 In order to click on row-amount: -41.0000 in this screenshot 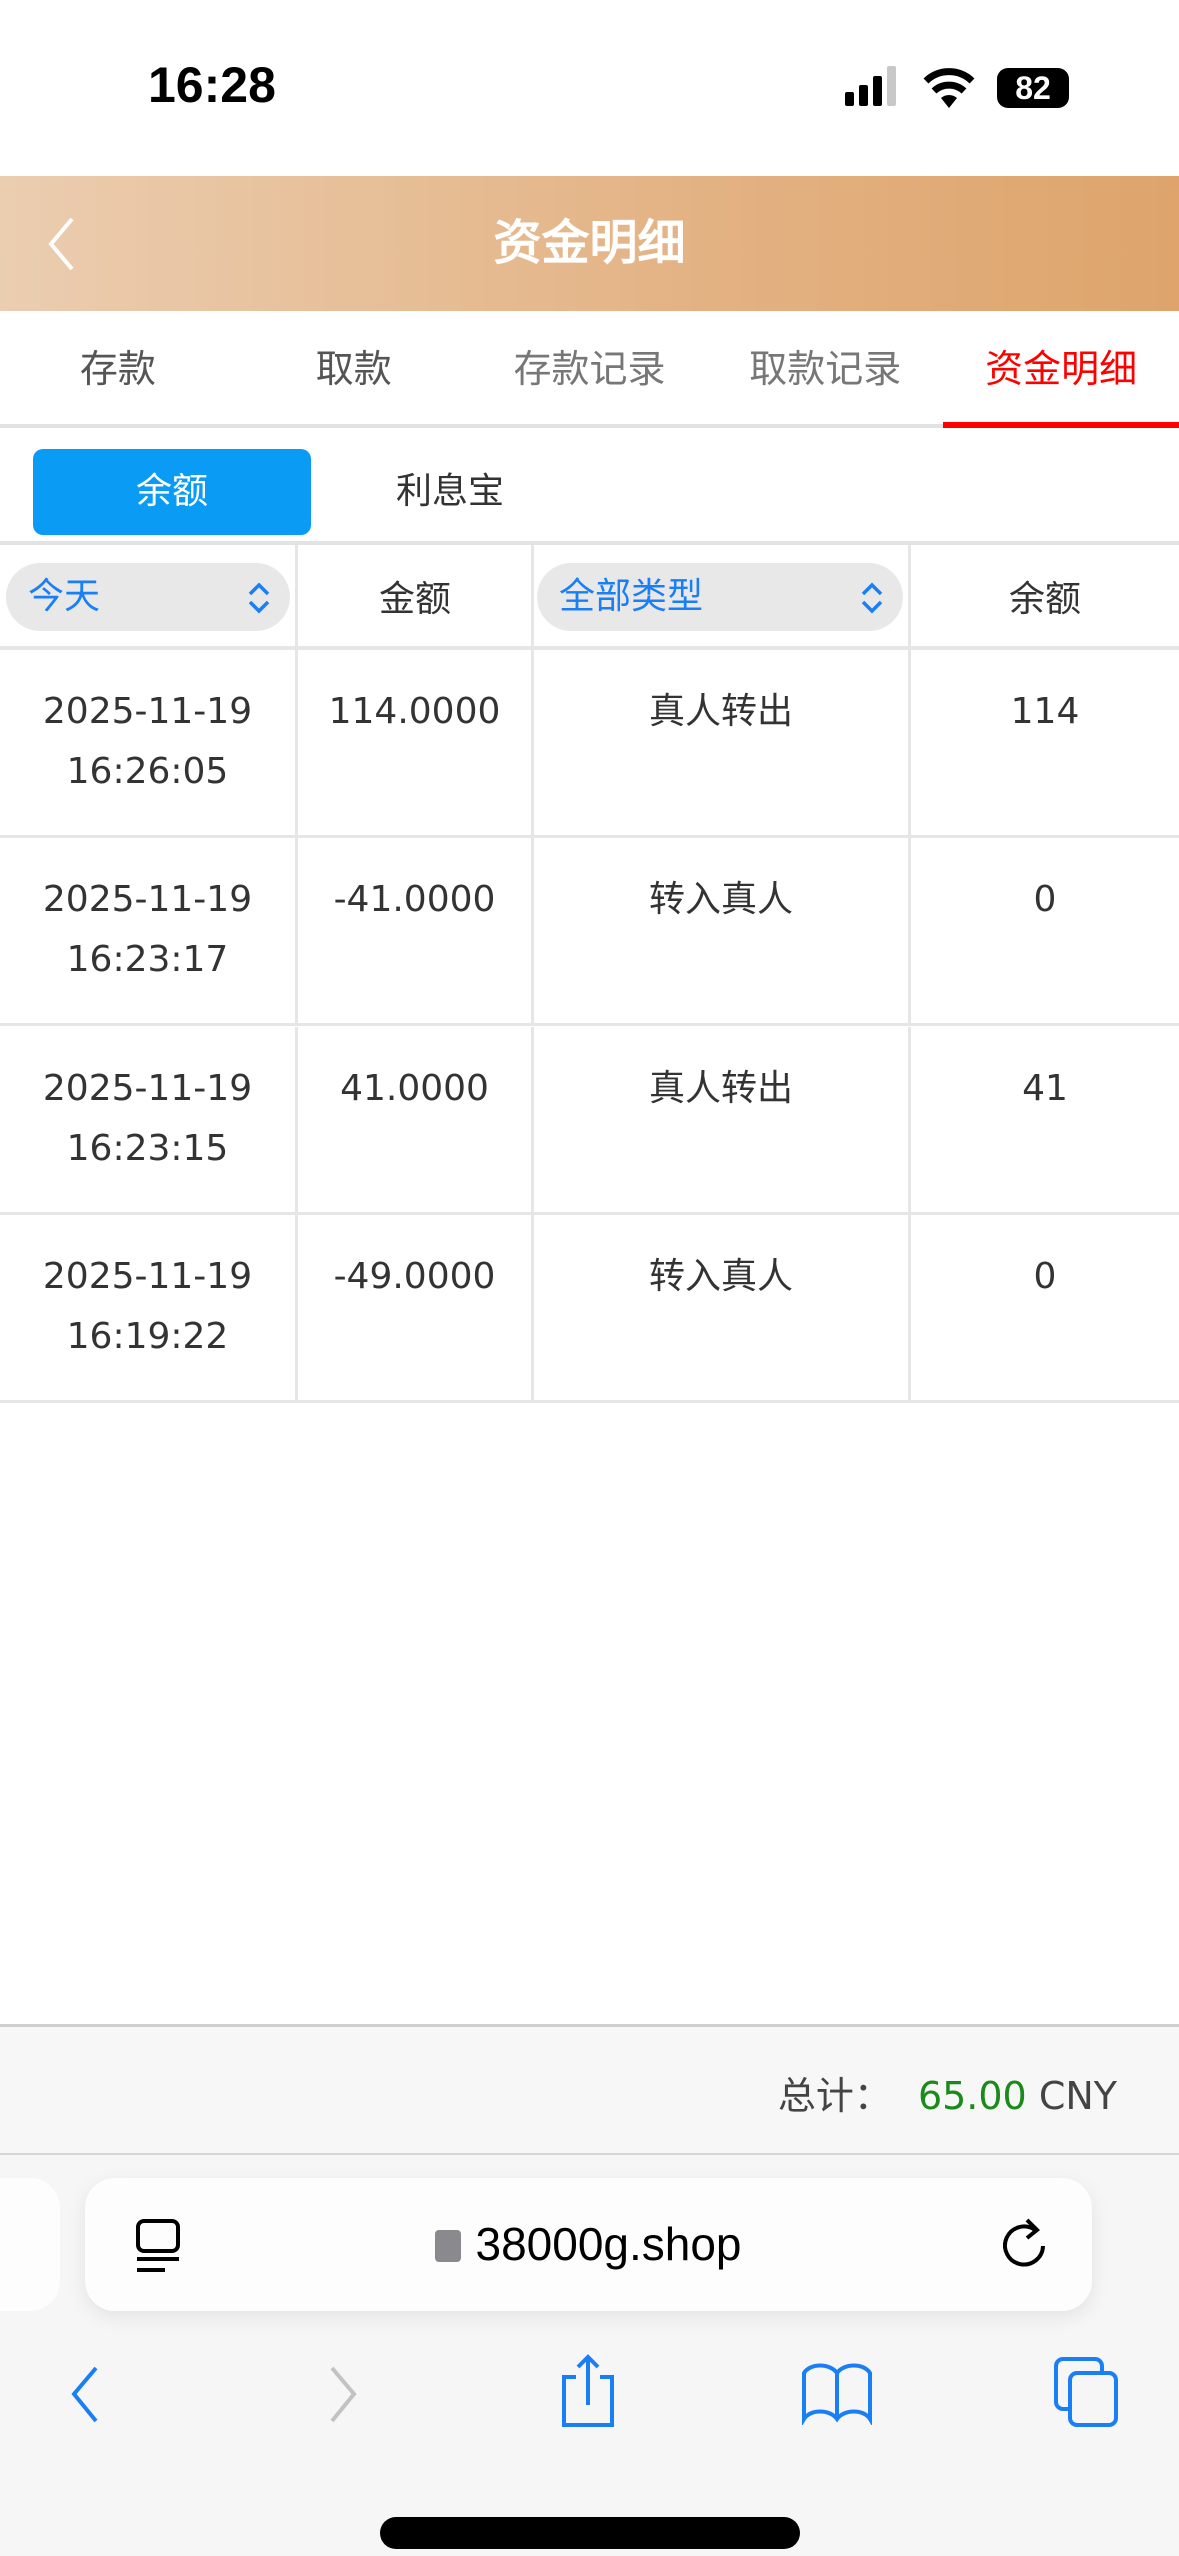, I will do `click(414, 899)`.